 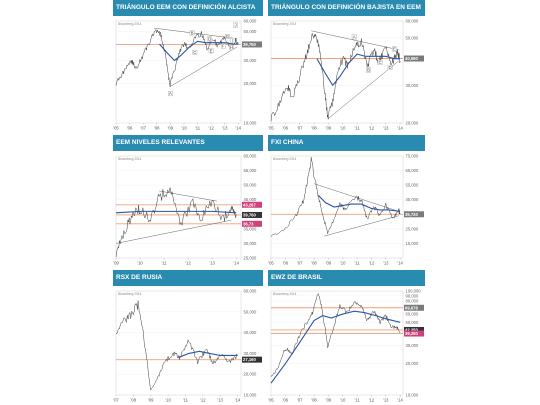 I want to click on y-tick-label: 75,000, so click(x=412, y=156).